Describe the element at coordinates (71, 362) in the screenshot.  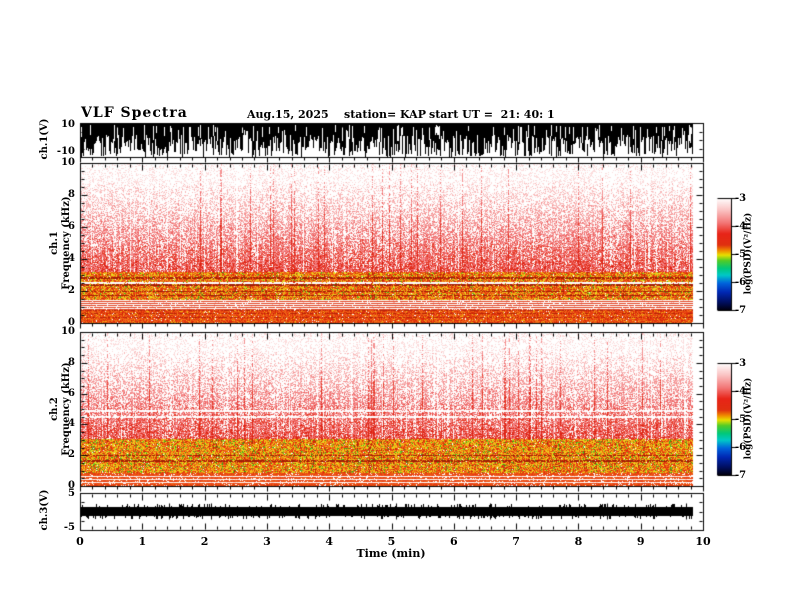
I see `ch2-spec-ytick-label: 8` at that location.